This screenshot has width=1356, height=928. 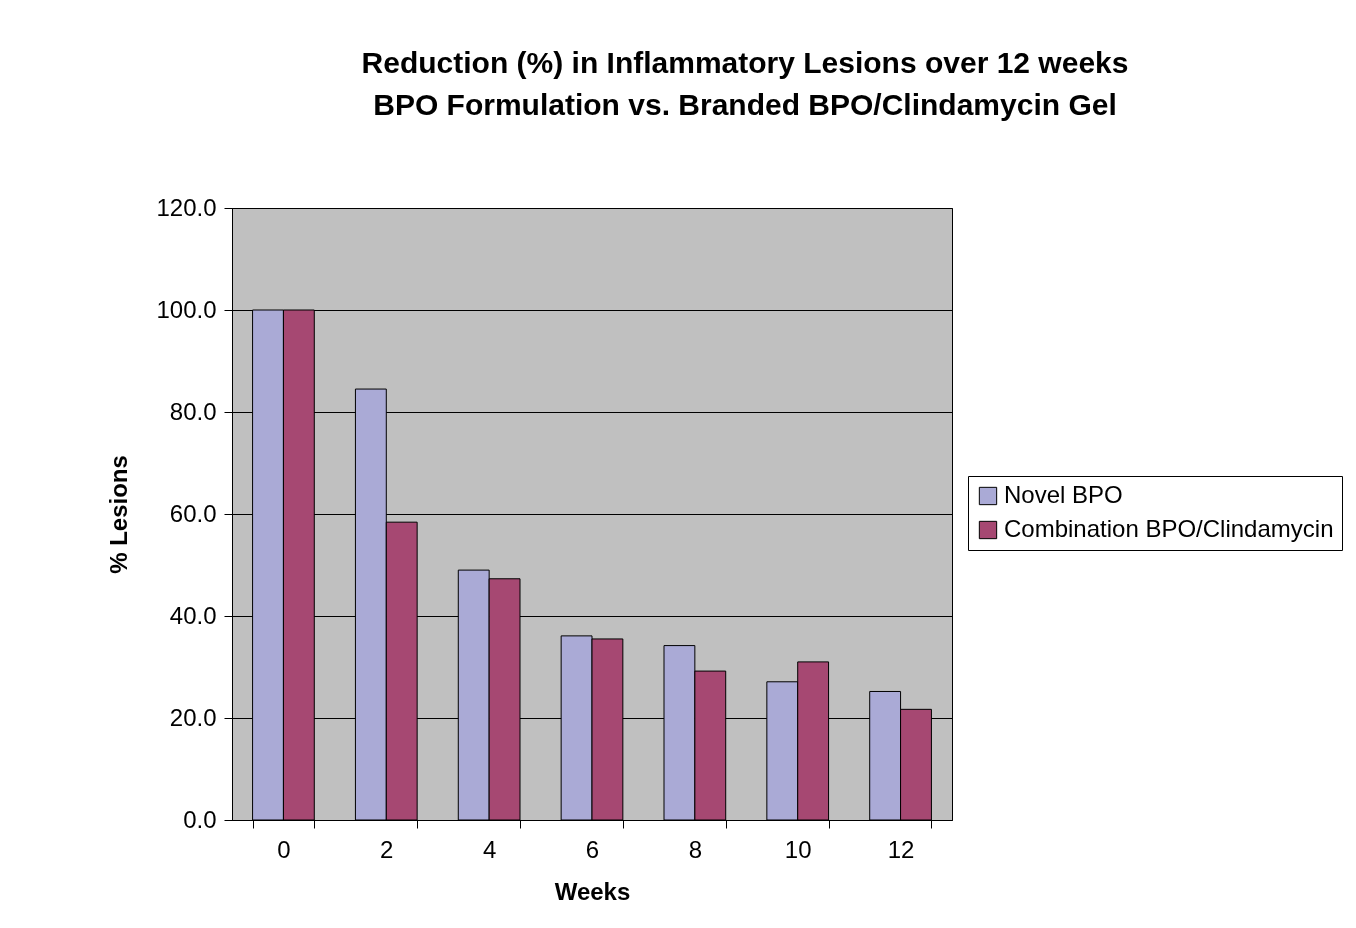 I want to click on x-tick-label: 6, so click(x=592, y=849).